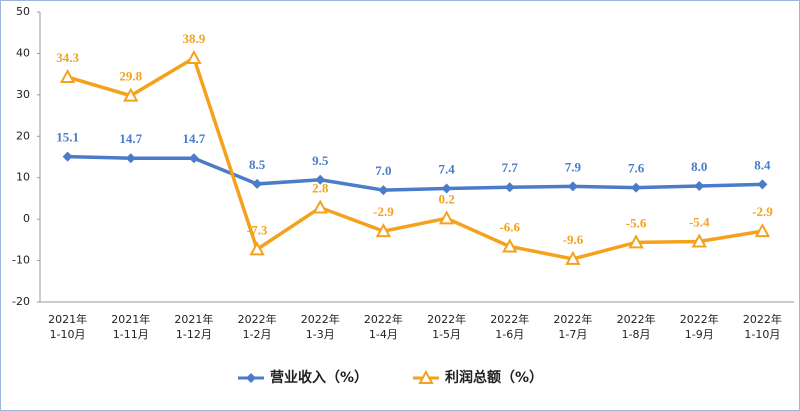 The height and width of the screenshot is (411, 800). What do you see at coordinates (67, 57) in the screenshot?
I see `value-label: 34.3` at bounding box center [67, 57].